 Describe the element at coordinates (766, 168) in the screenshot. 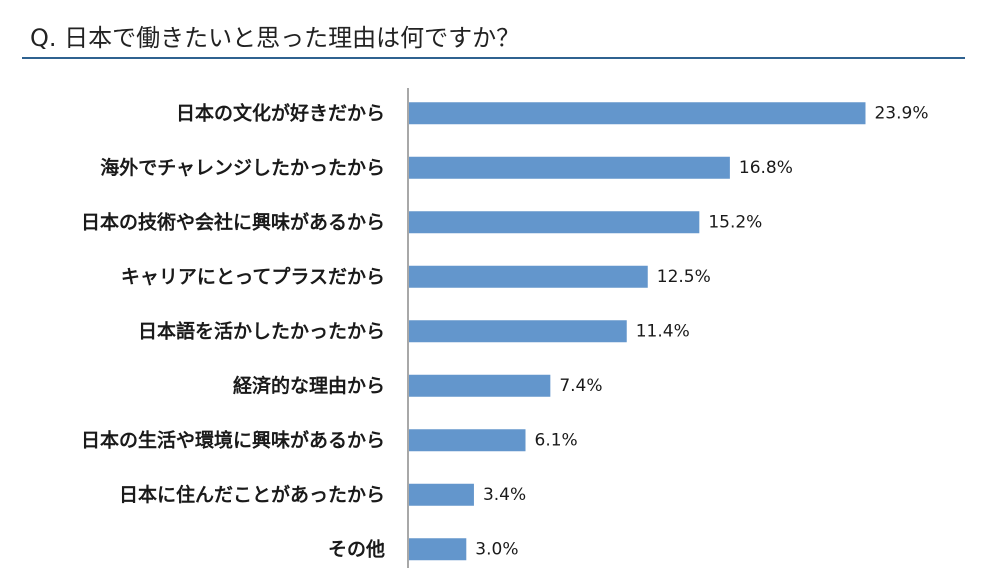

I see `value-label: 16.8%` at that location.